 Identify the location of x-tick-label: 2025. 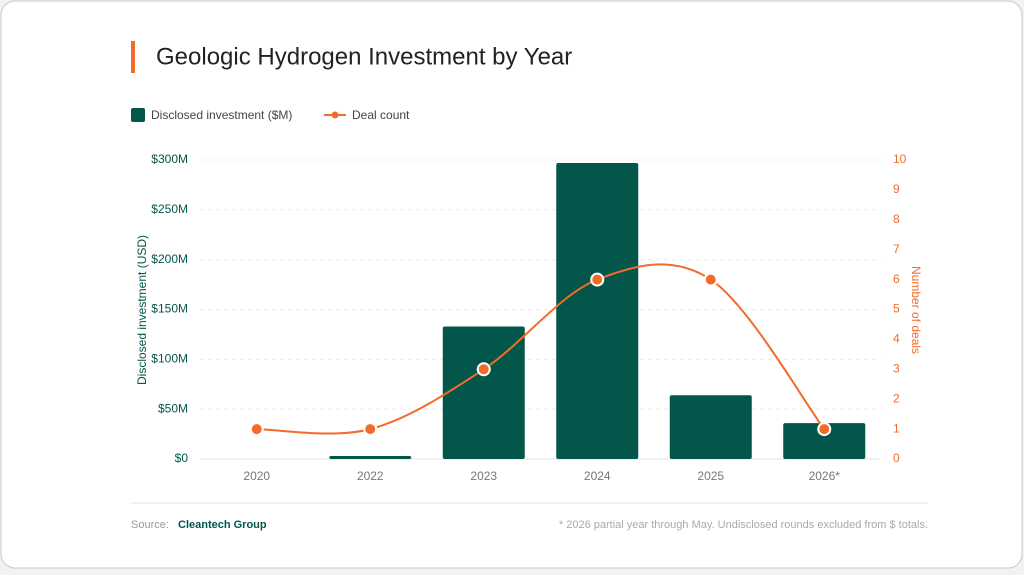
(710, 476).